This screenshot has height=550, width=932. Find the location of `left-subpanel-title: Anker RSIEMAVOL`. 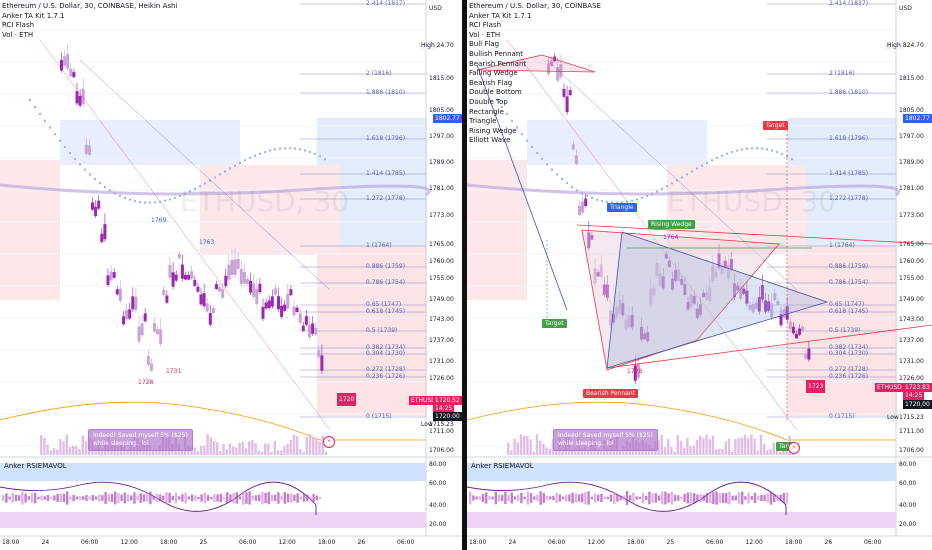

left-subpanel-title: Anker RSIEMAVOL is located at coordinates (35, 466).